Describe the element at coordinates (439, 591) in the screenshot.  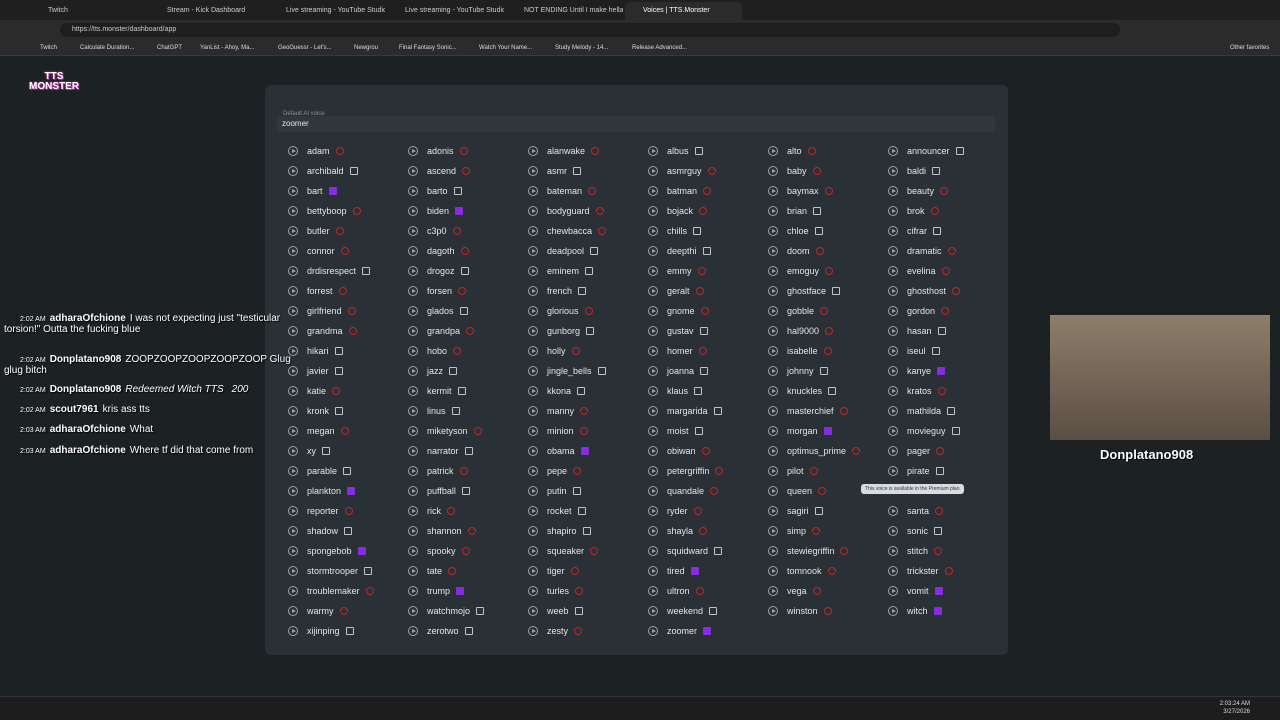
I see `voice-name: trump` at that location.